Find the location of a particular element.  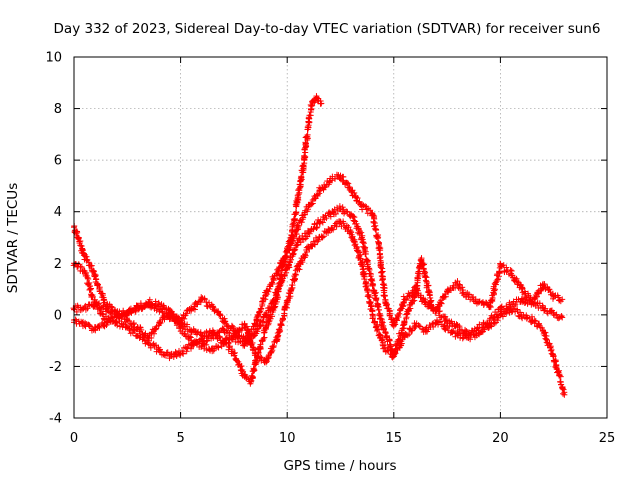

y-tick-labels: -4 -2 0 2 4 6 8 10 is located at coordinates (53, 239).